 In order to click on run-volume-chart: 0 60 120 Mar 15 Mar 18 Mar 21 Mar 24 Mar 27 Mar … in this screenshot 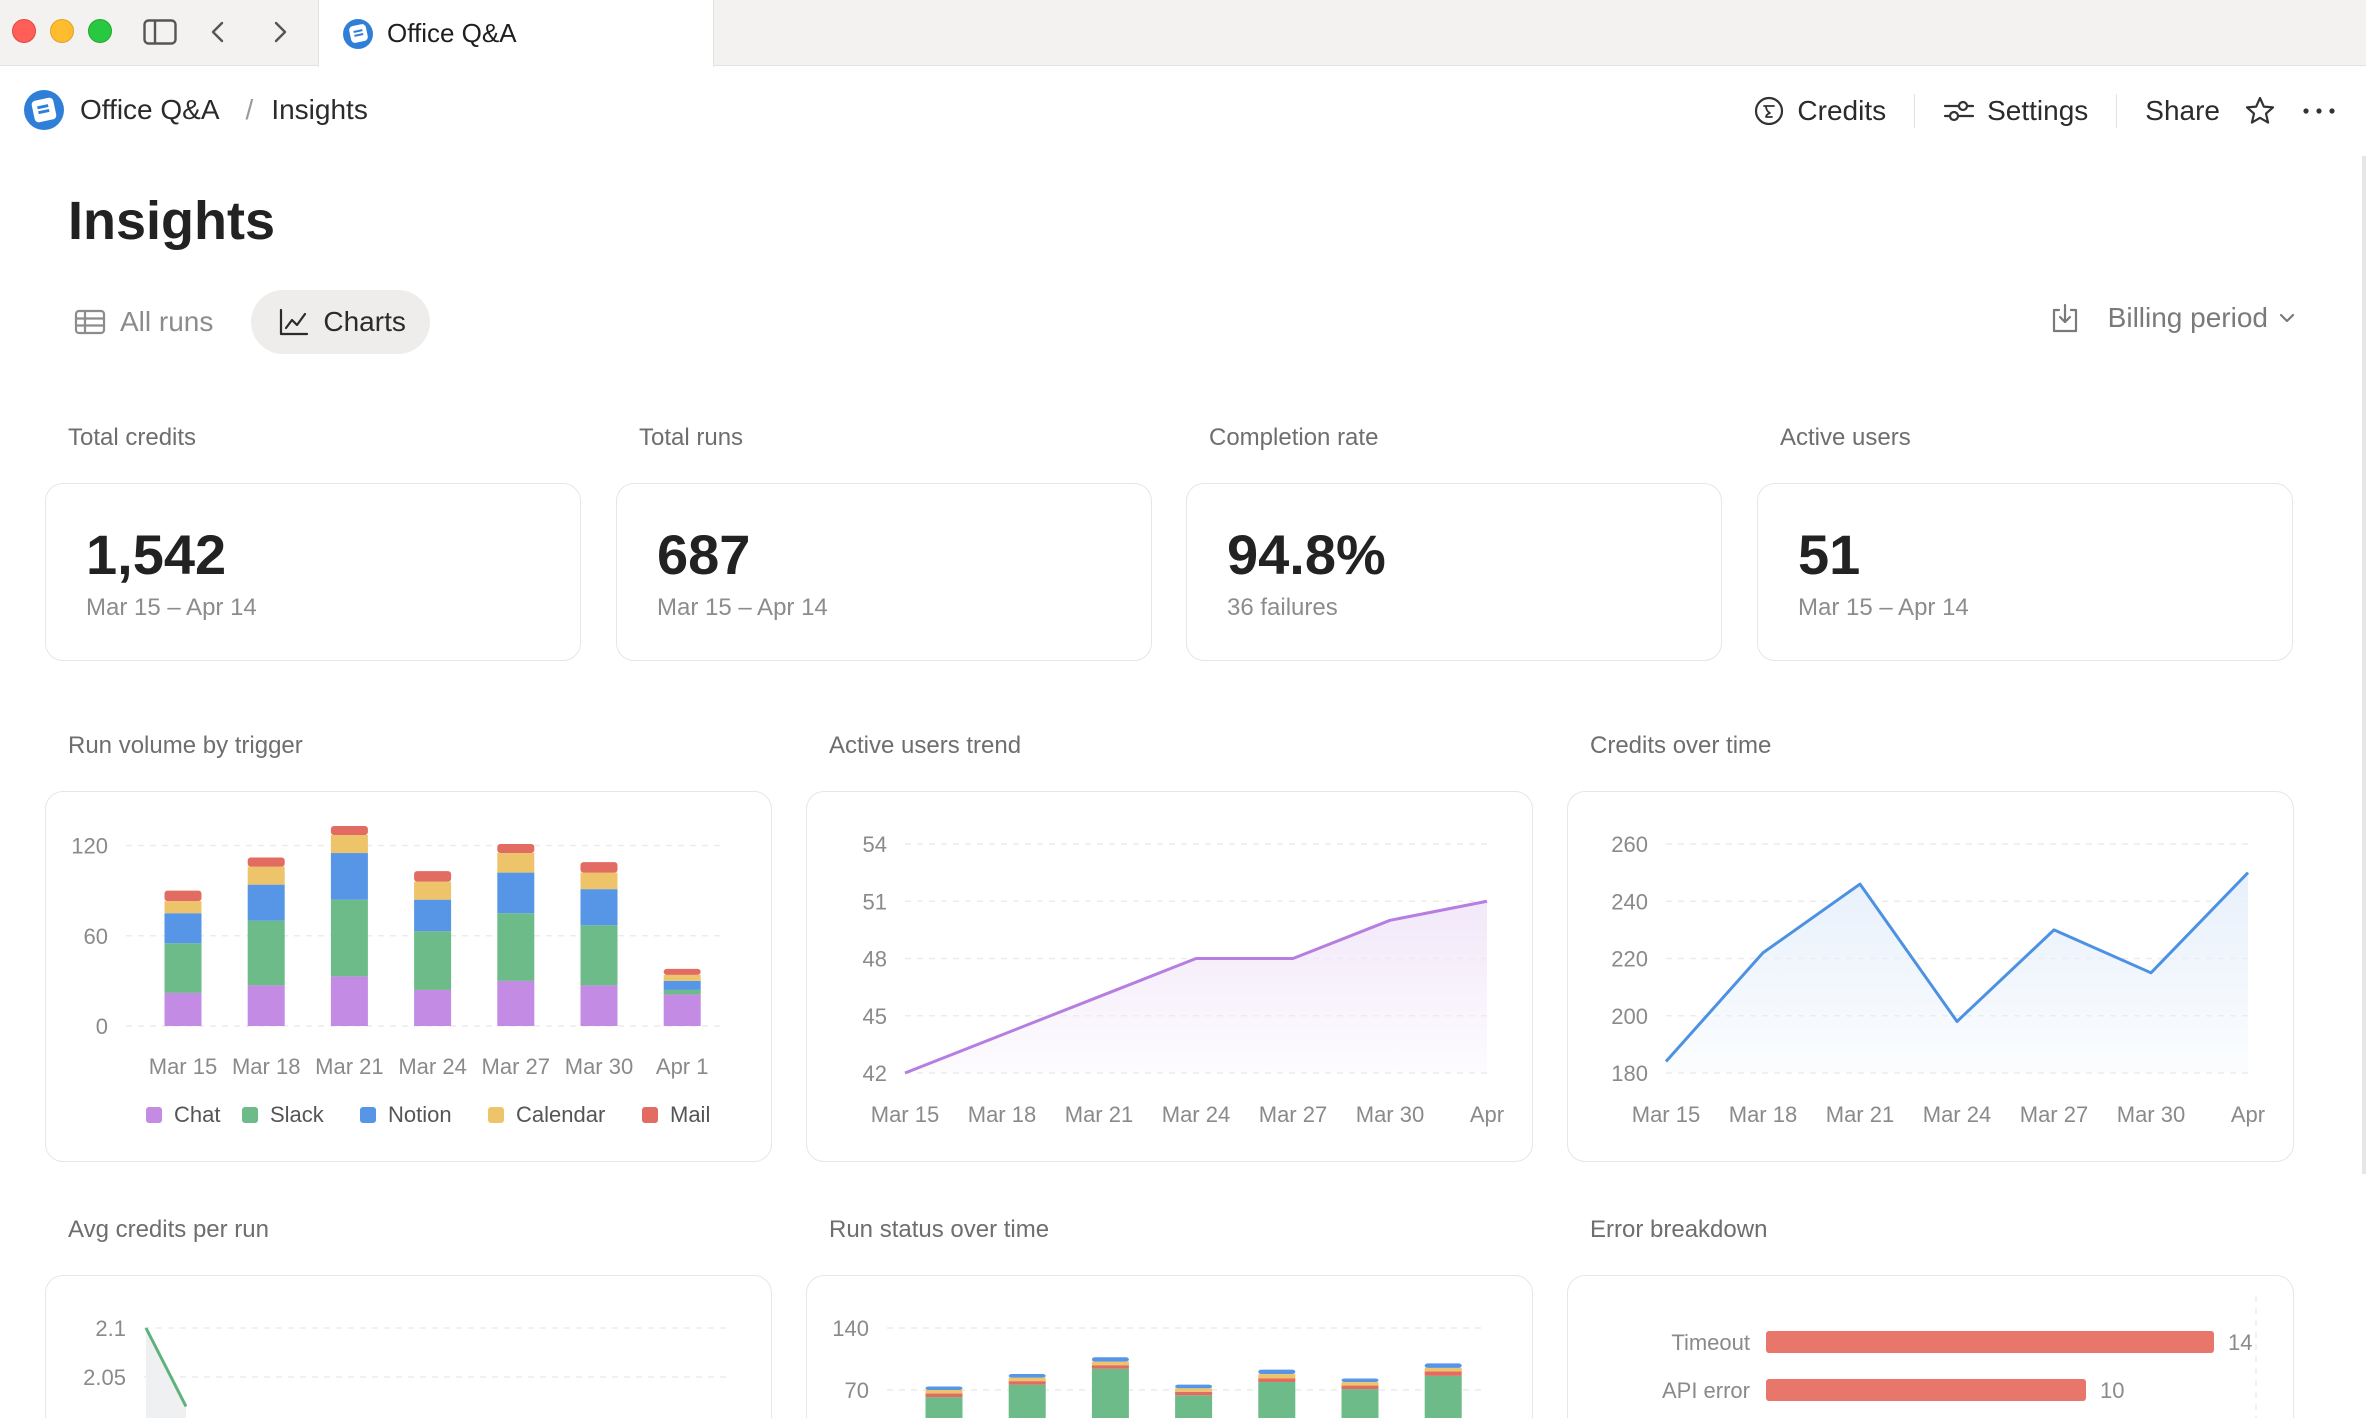, I will do `click(398, 976)`.